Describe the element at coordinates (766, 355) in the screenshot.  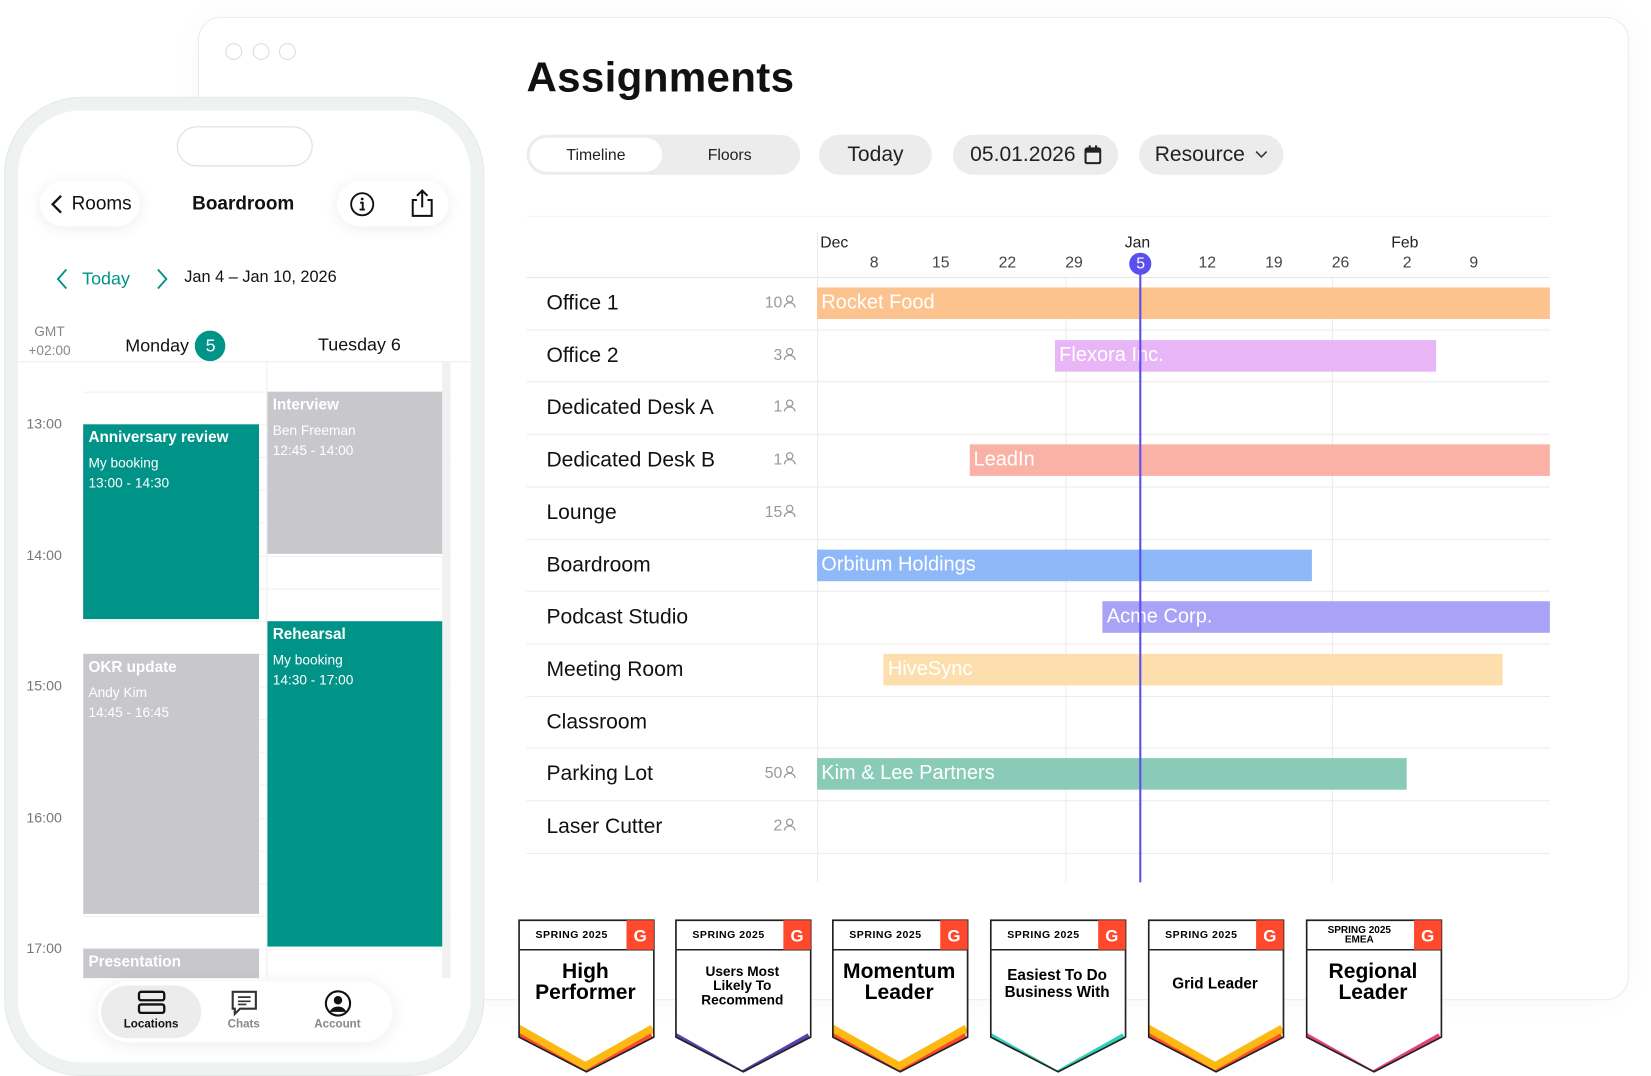
I see `resource-capacity: 3` at that location.